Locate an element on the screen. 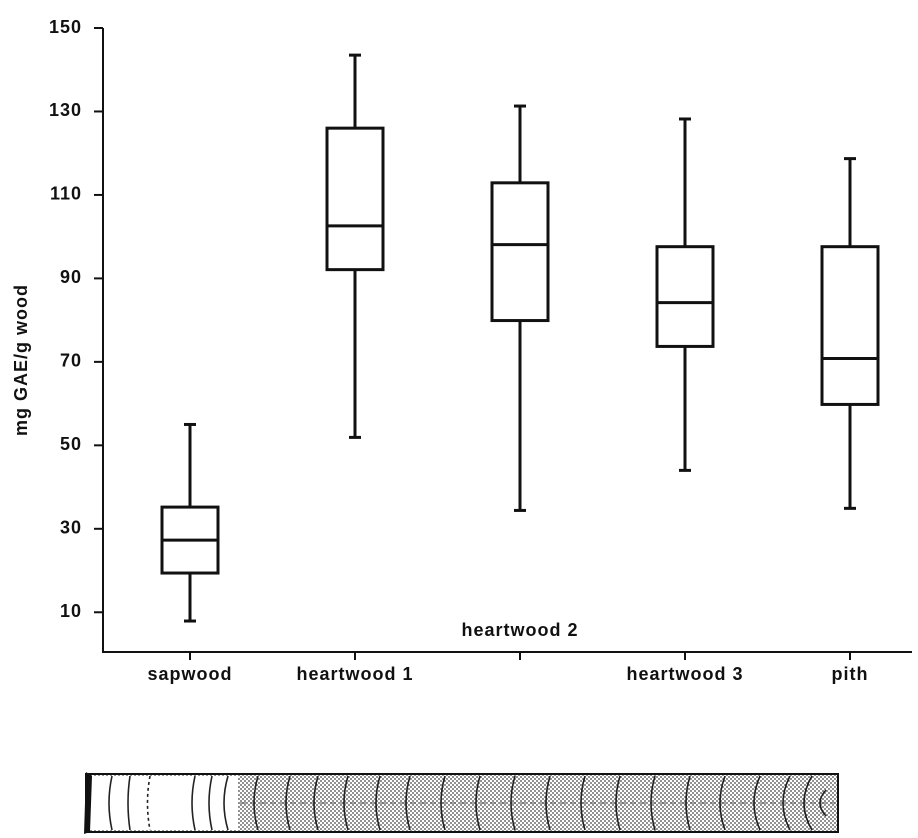  y-tick-label: 50 is located at coordinates (71, 444).